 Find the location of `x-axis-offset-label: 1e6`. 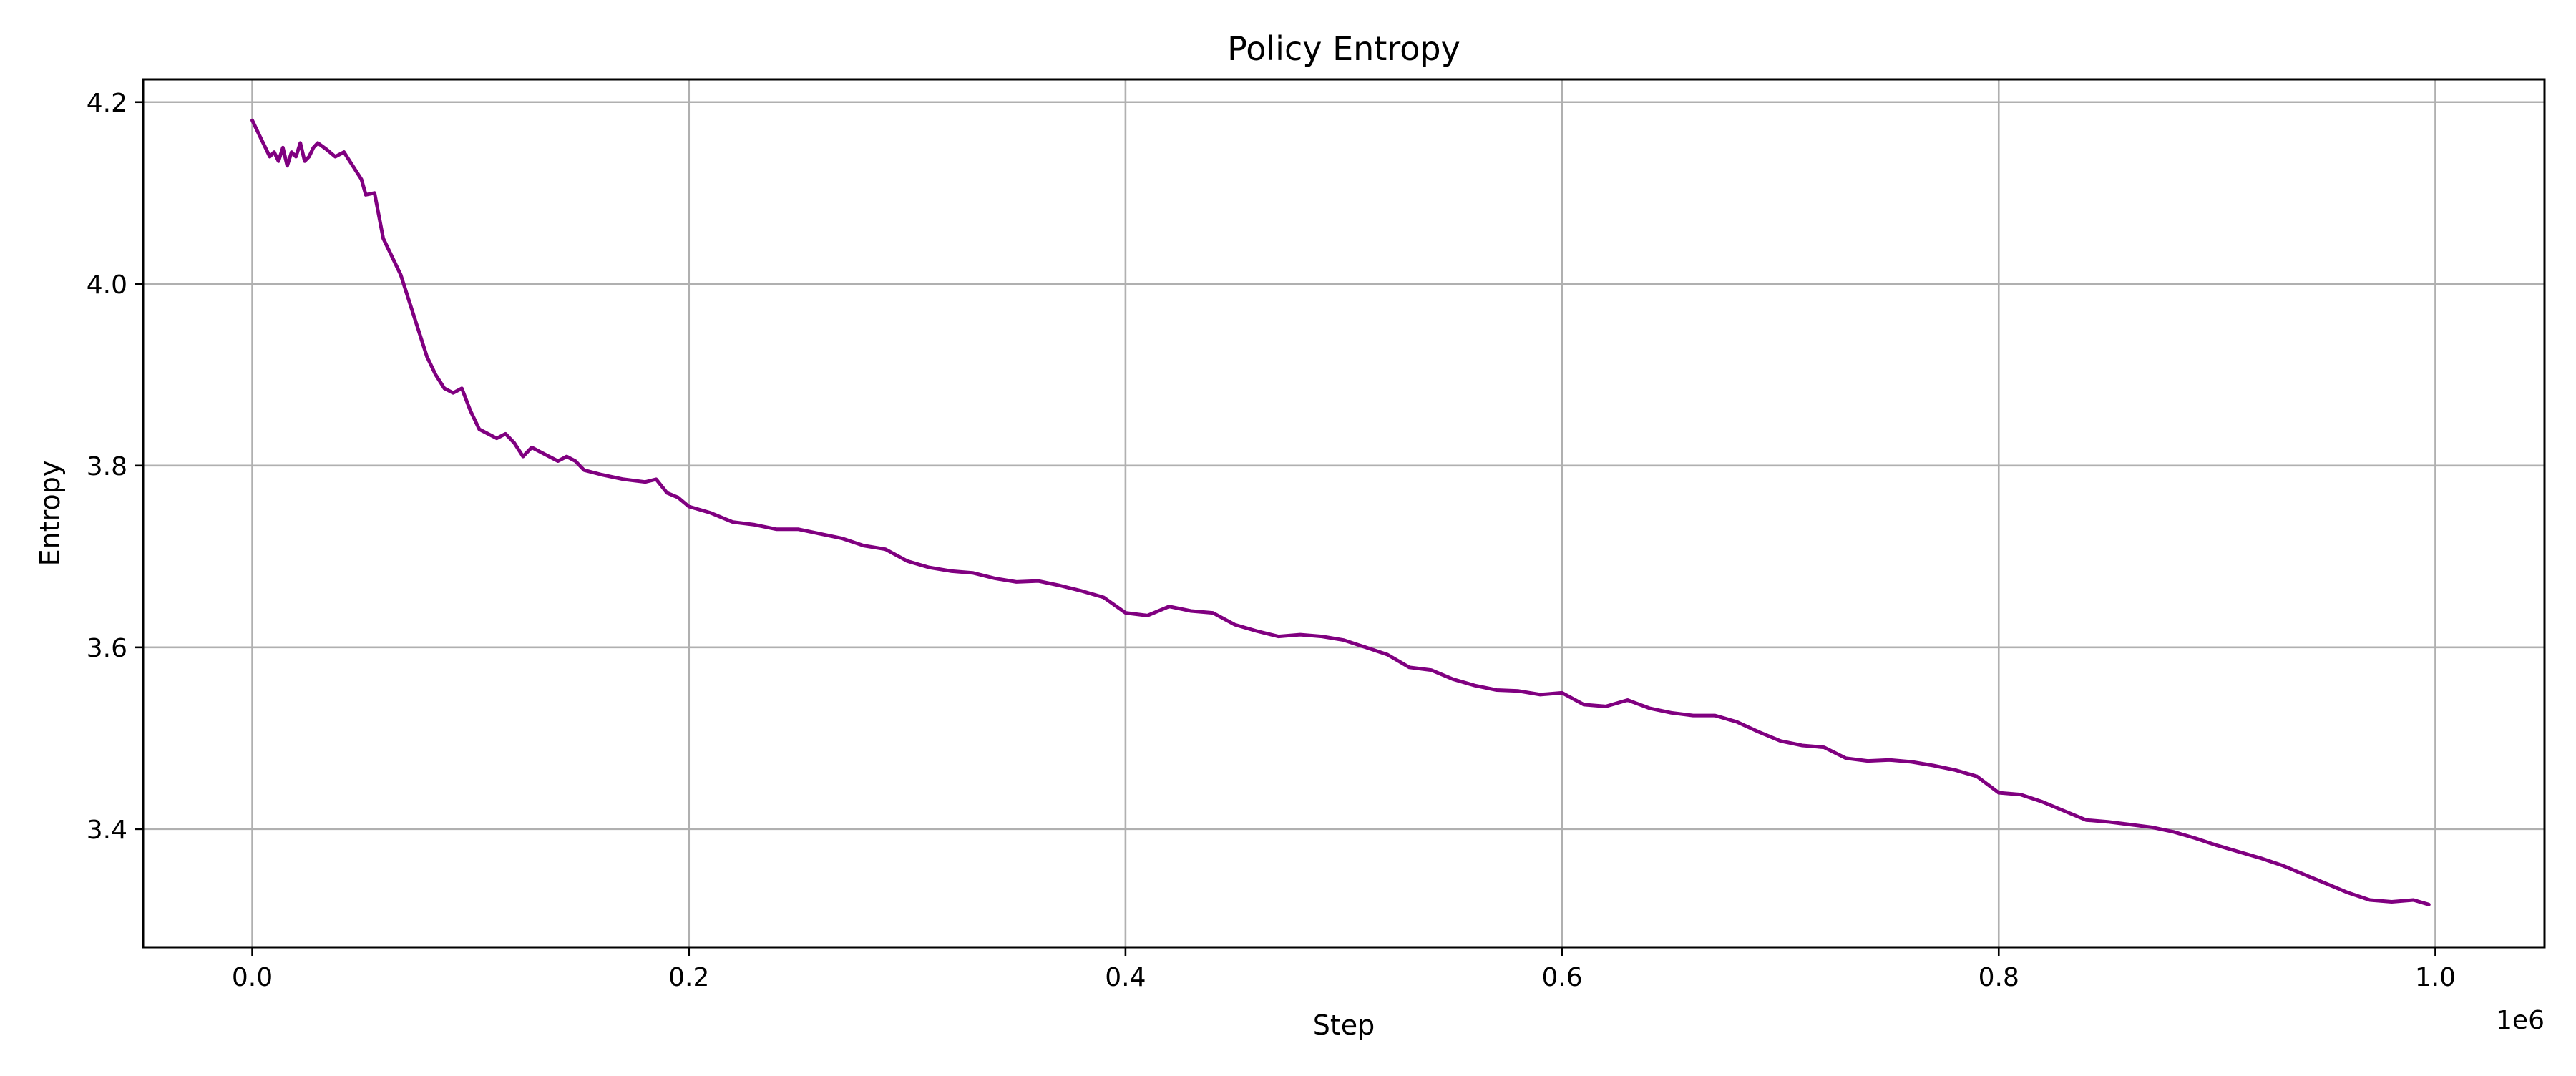

x-axis-offset-label: 1e6 is located at coordinates (2520, 1021).